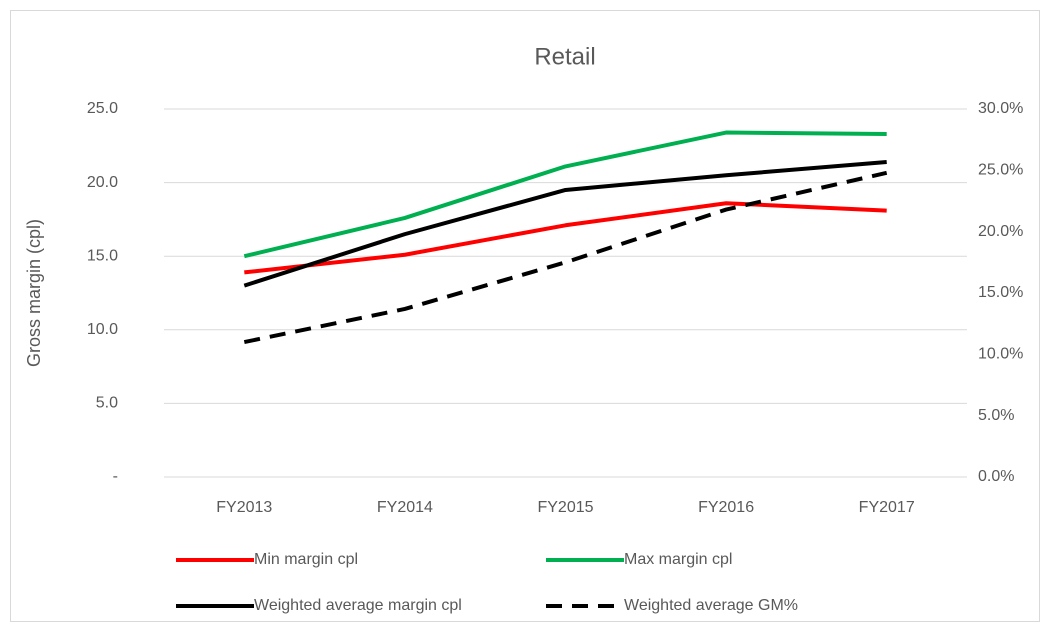 The height and width of the screenshot is (632, 1050). Describe the element at coordinates (115, 476) in the screenshot. I see `y-tick-label: -` at that location.